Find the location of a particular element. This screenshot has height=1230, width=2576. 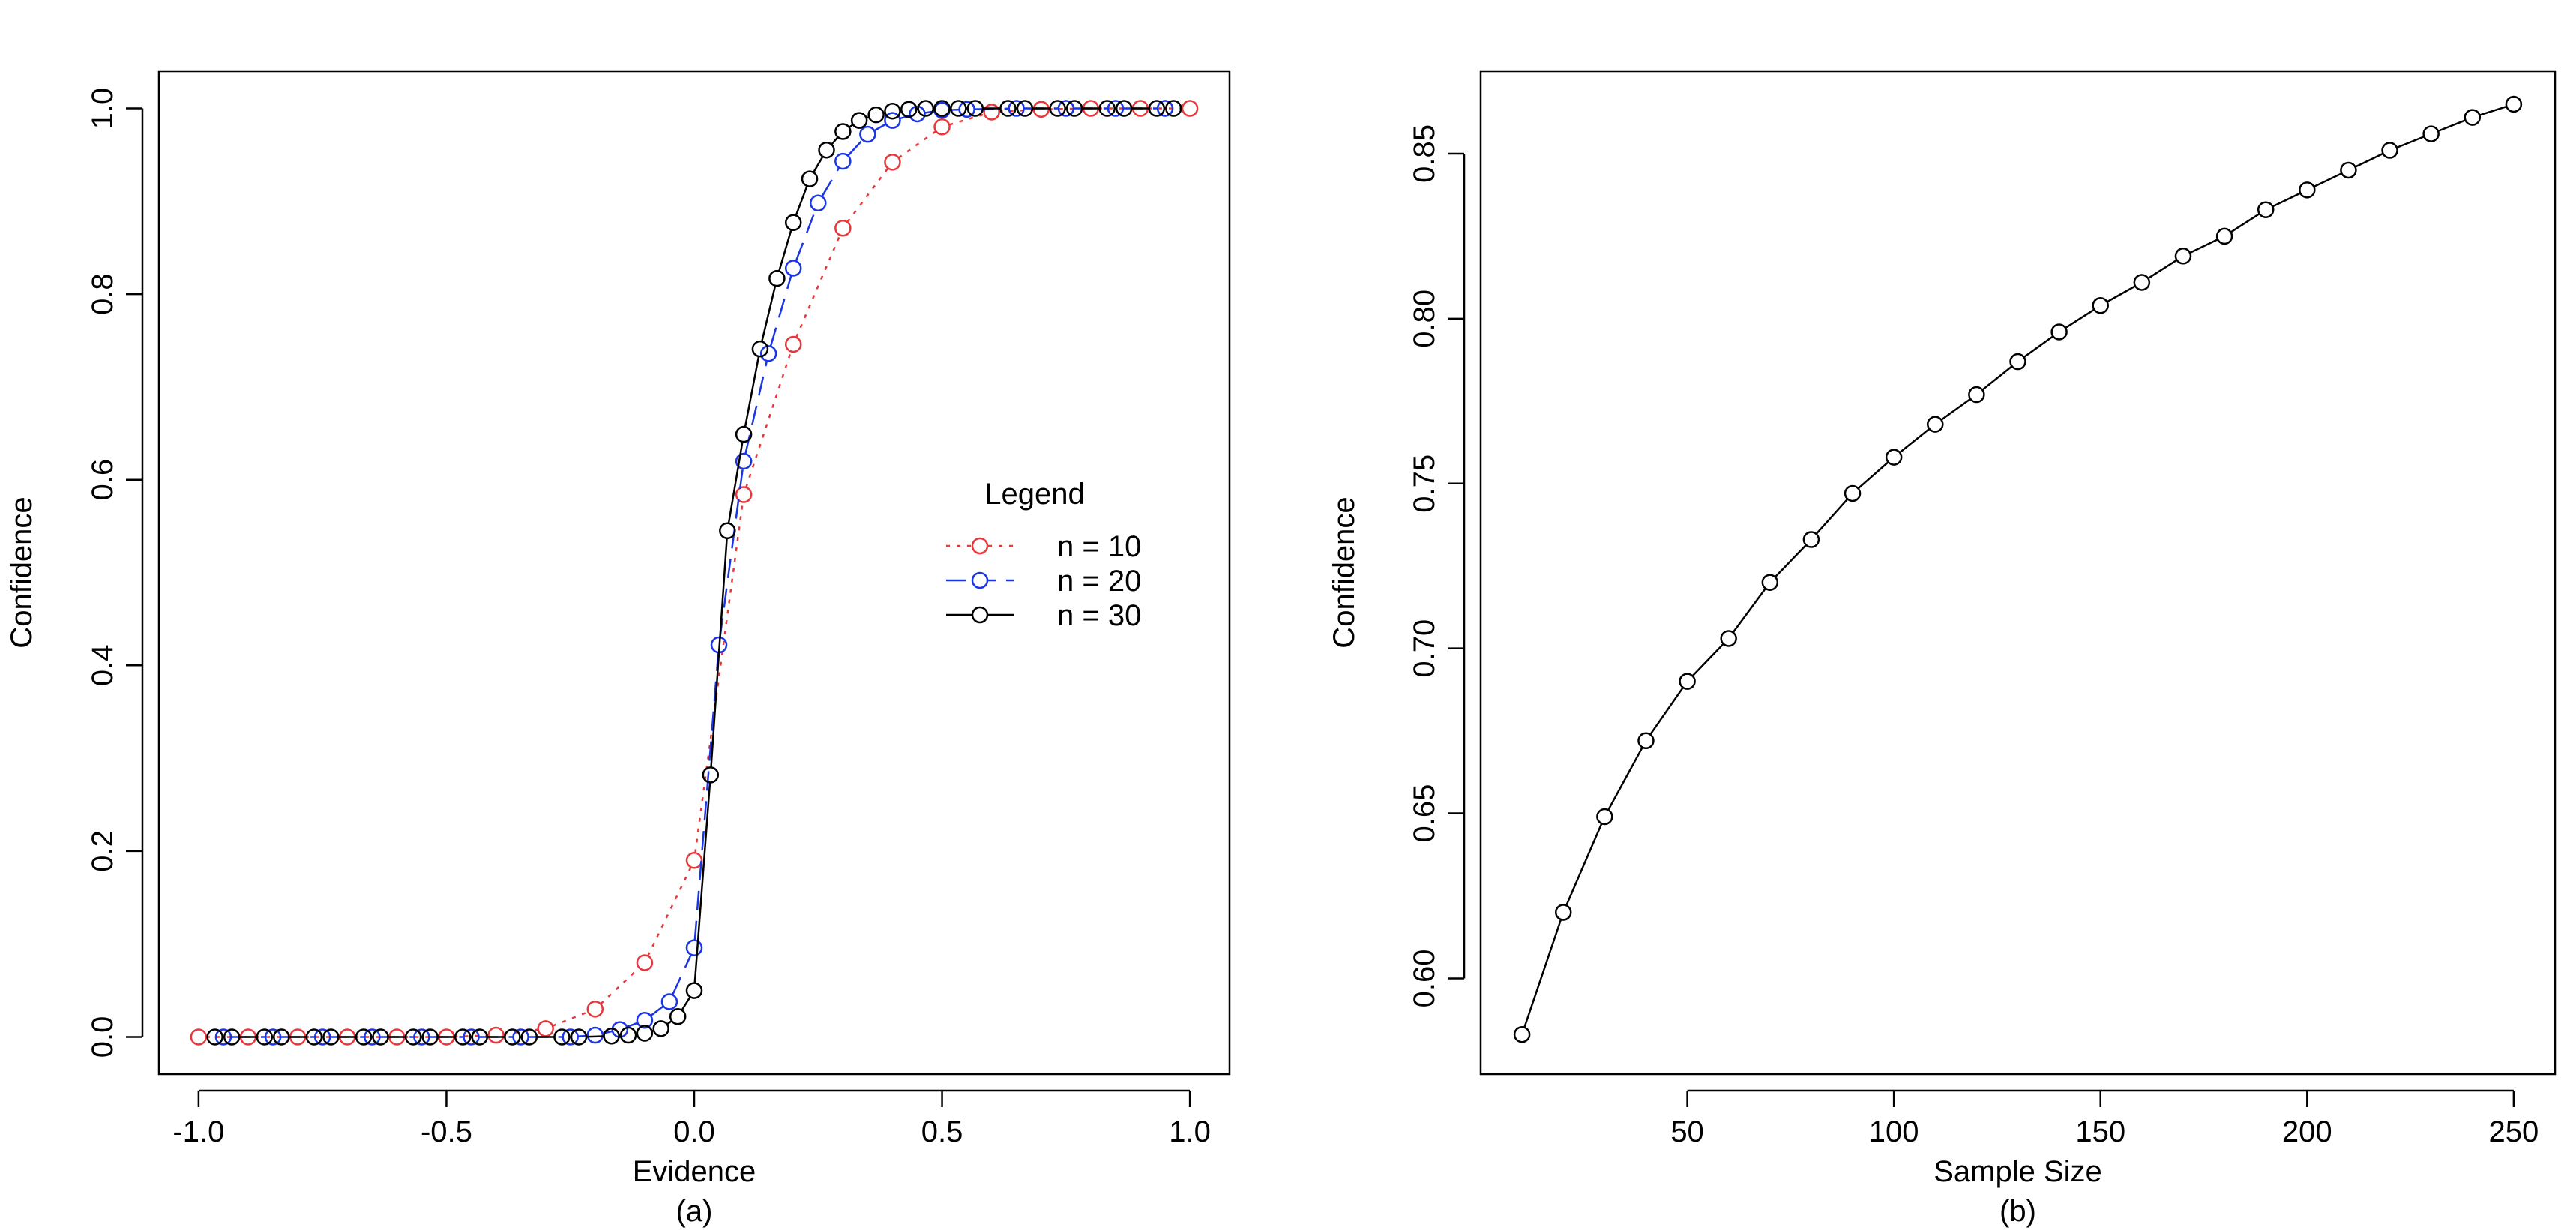

x-tick-label: 100 is located at coordinates (1894, 1131).